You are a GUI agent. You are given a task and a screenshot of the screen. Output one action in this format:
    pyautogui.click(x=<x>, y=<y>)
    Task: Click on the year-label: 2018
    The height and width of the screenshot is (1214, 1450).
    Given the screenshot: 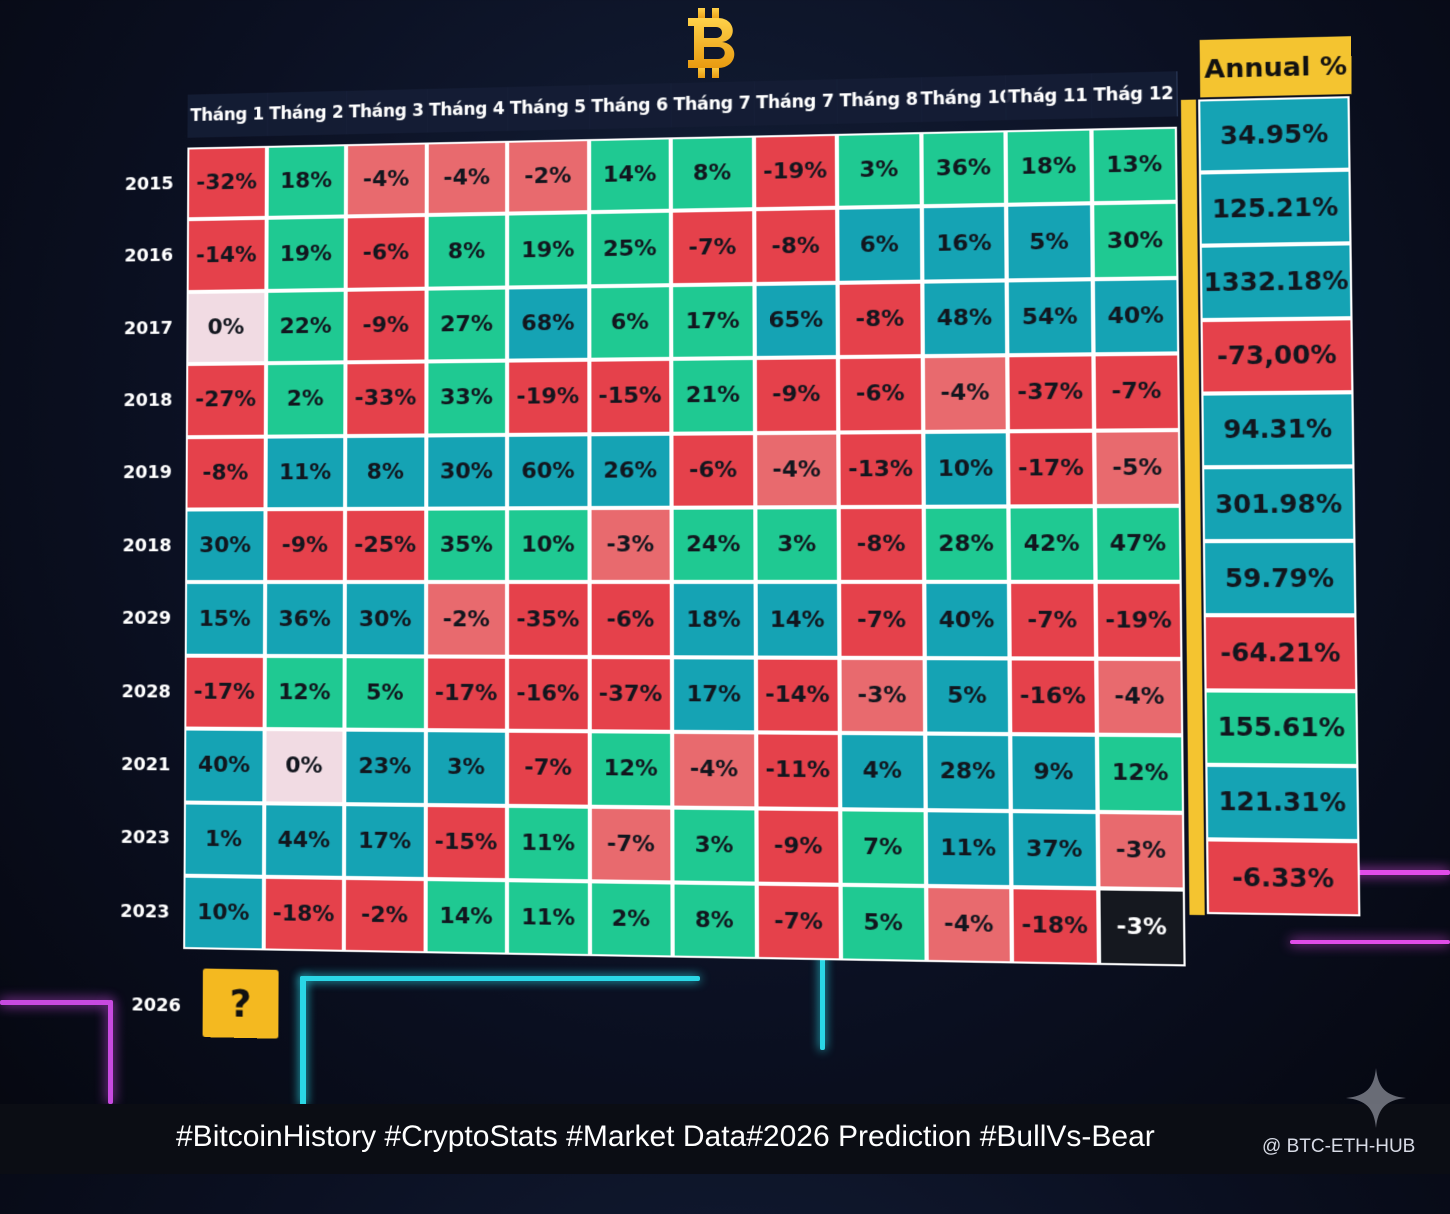 What is the action you would take?
    pyautogui.click(x=138, y=401)
    